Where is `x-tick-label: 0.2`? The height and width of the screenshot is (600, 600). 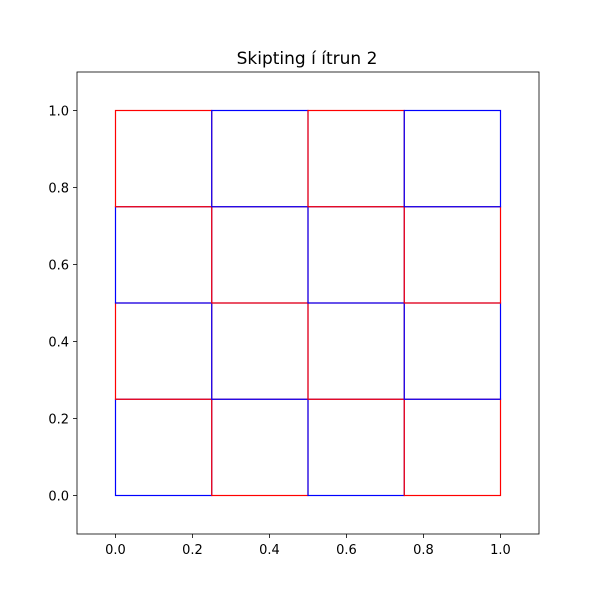 x-tick-label: 0.2 is located at coordinates (192, 550).